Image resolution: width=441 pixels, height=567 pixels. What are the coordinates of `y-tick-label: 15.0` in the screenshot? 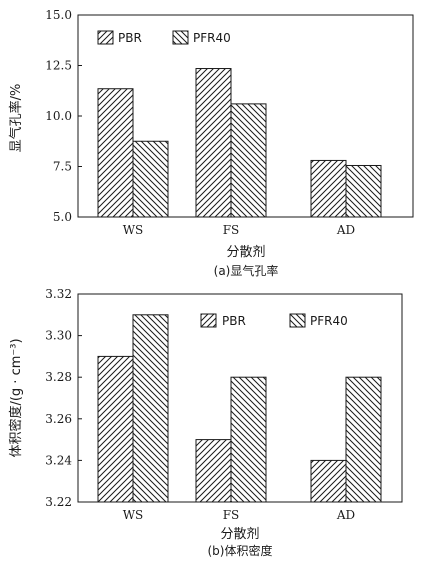 It's located at (58, 15).